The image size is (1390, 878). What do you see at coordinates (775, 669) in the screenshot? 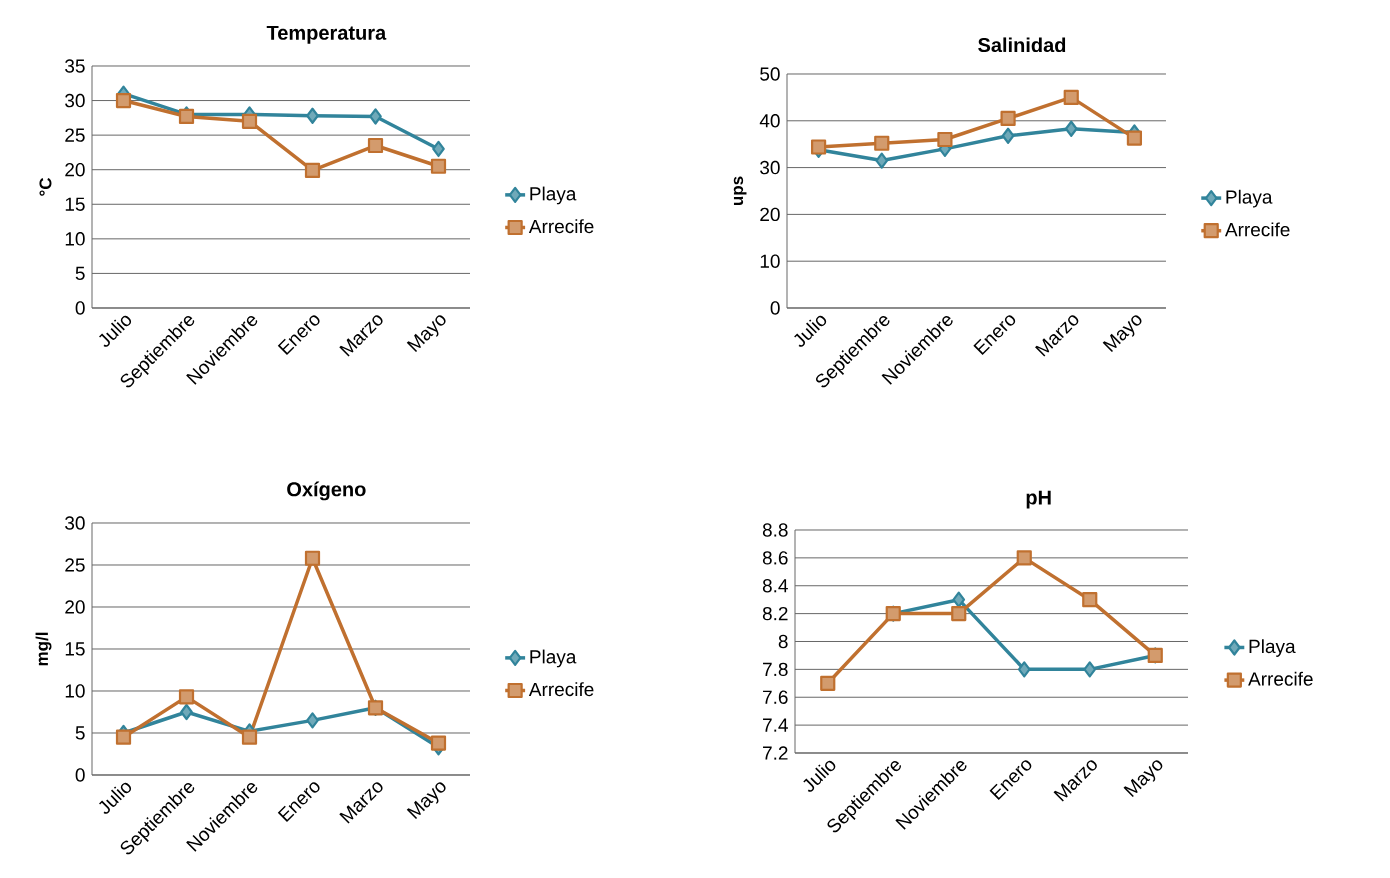
I see `y-tick-label: 7.8` at bounding box center [775, 669].